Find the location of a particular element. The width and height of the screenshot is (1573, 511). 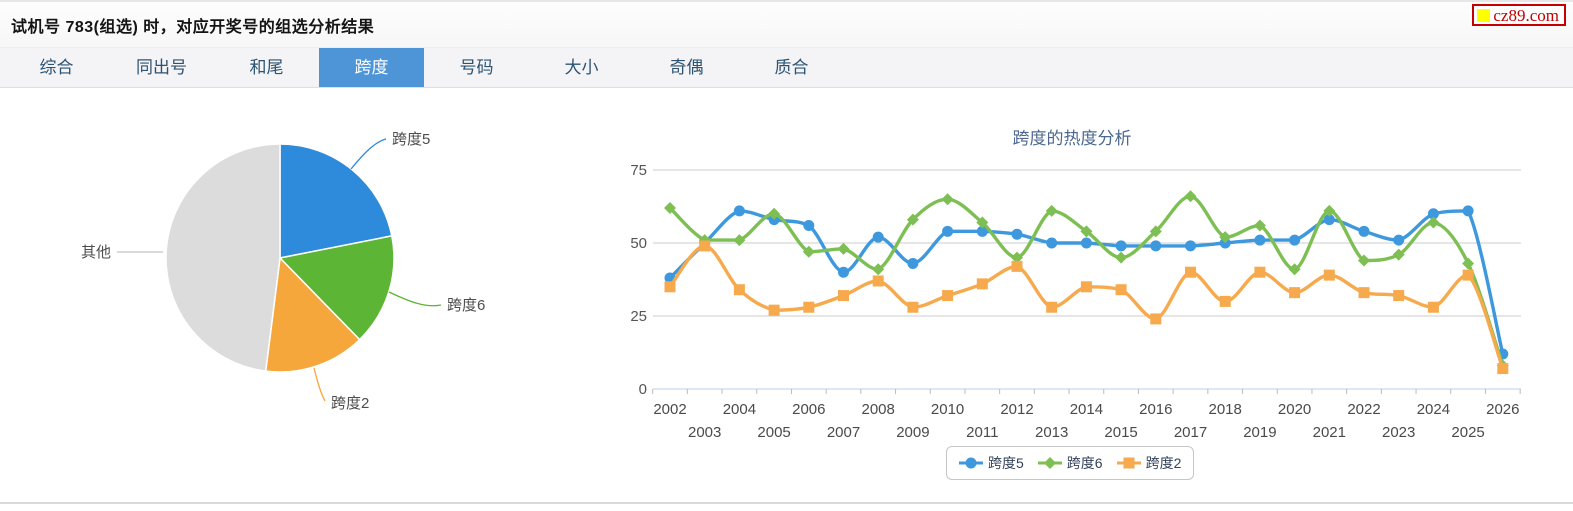

svg-text: 2012 is located at coordinates (1016, 409).